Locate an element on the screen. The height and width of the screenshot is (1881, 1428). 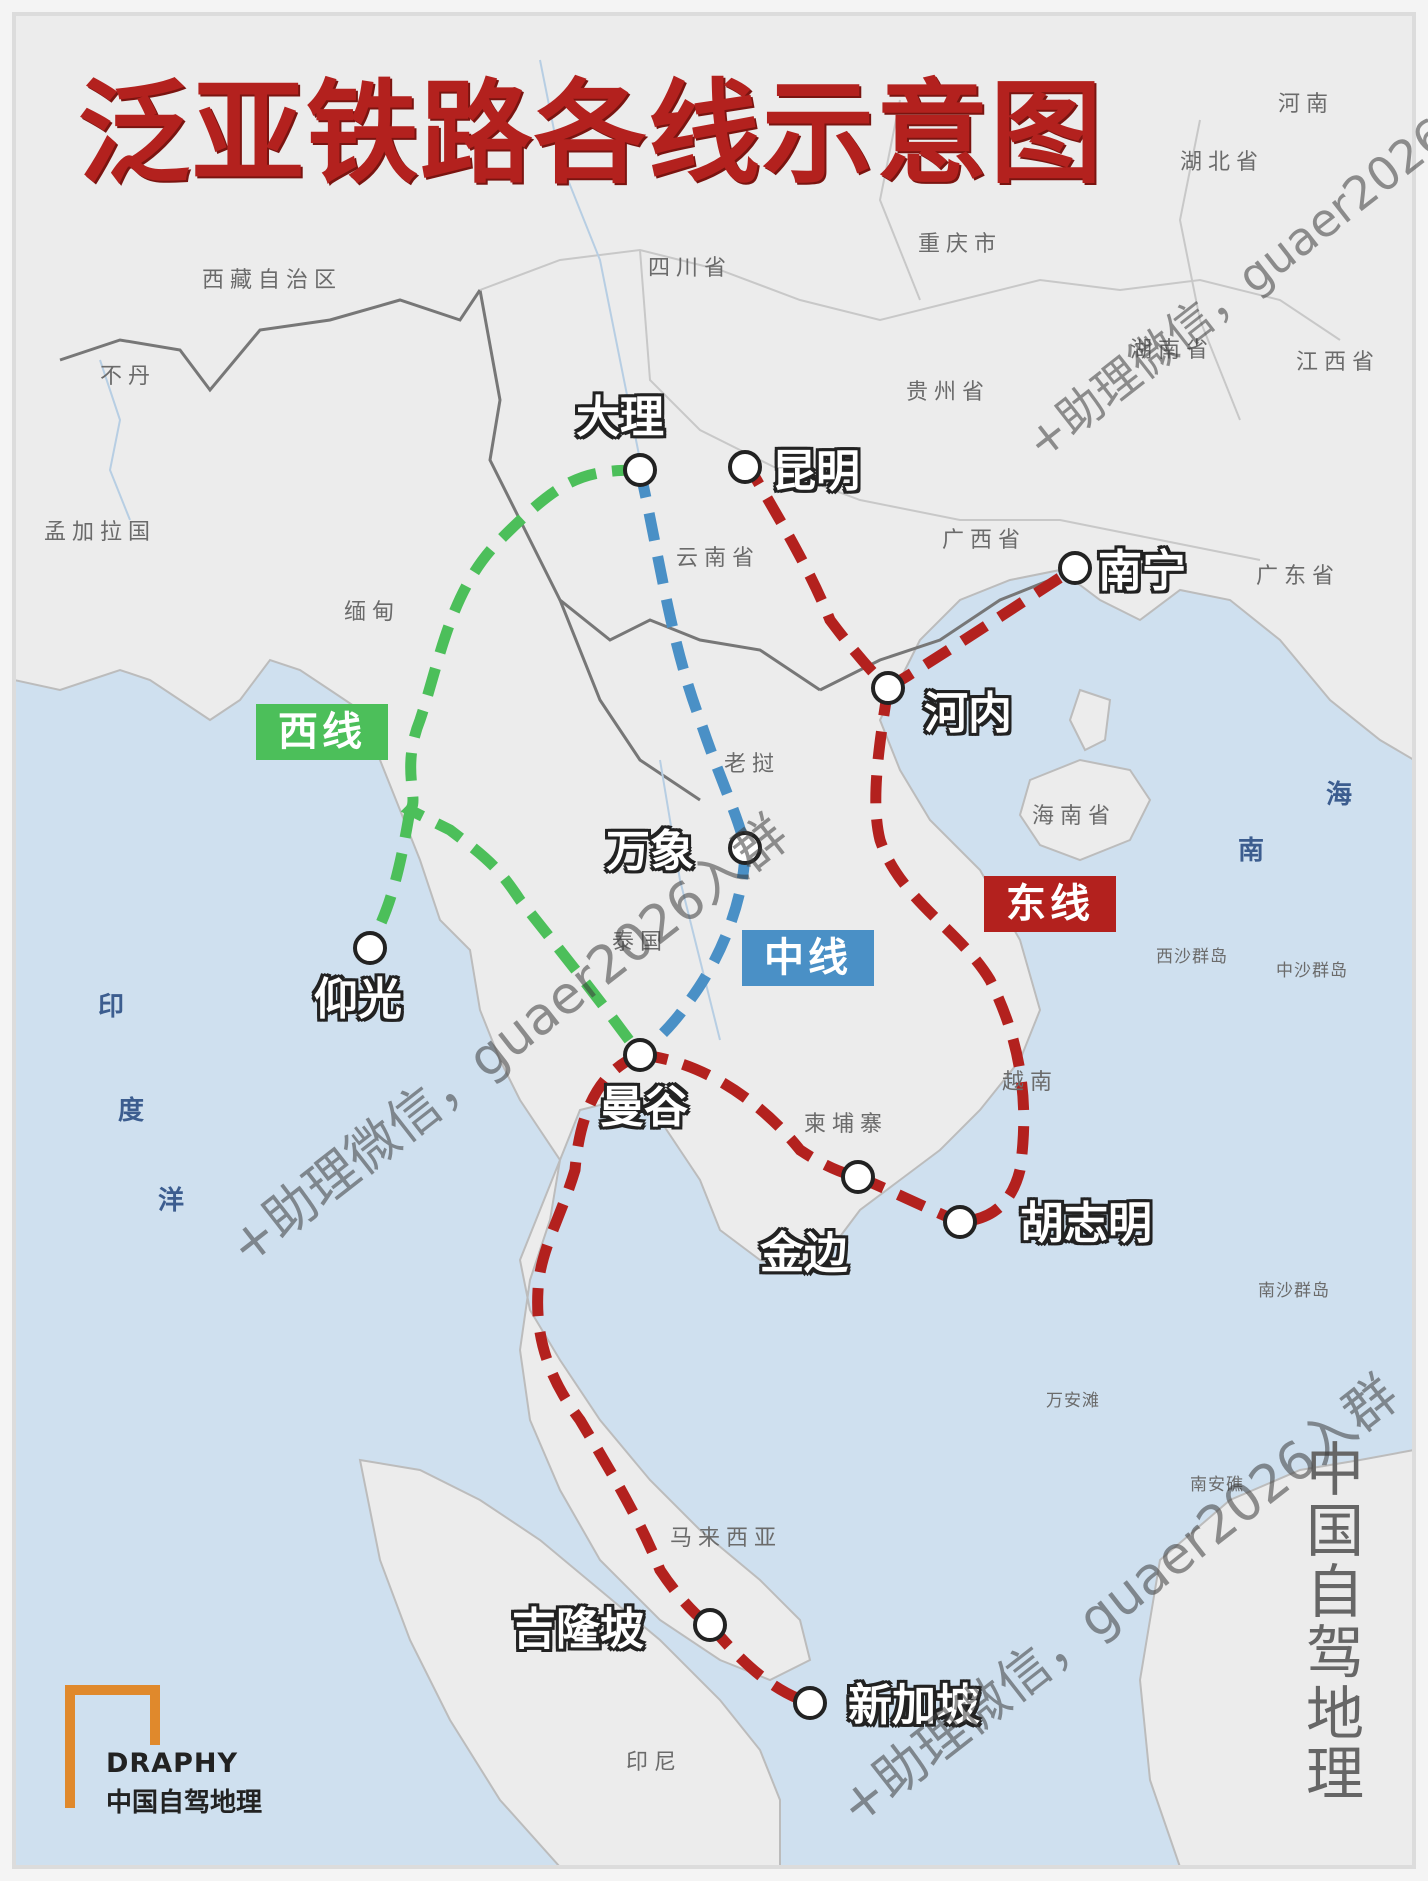
region-zhongsha: 中沙群岛 is located at coordinates (1312, 971).